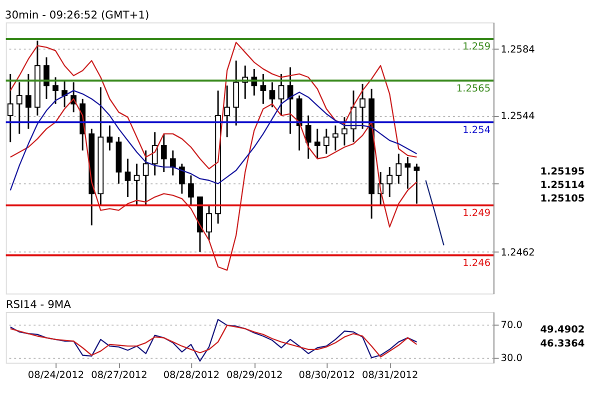 This screenshot has height=400, width=590. What do you see at coordinates (254, 375) in the screenshot?
I see `x-tick-label: 08/29/2012` at bounding box center [254, 375].